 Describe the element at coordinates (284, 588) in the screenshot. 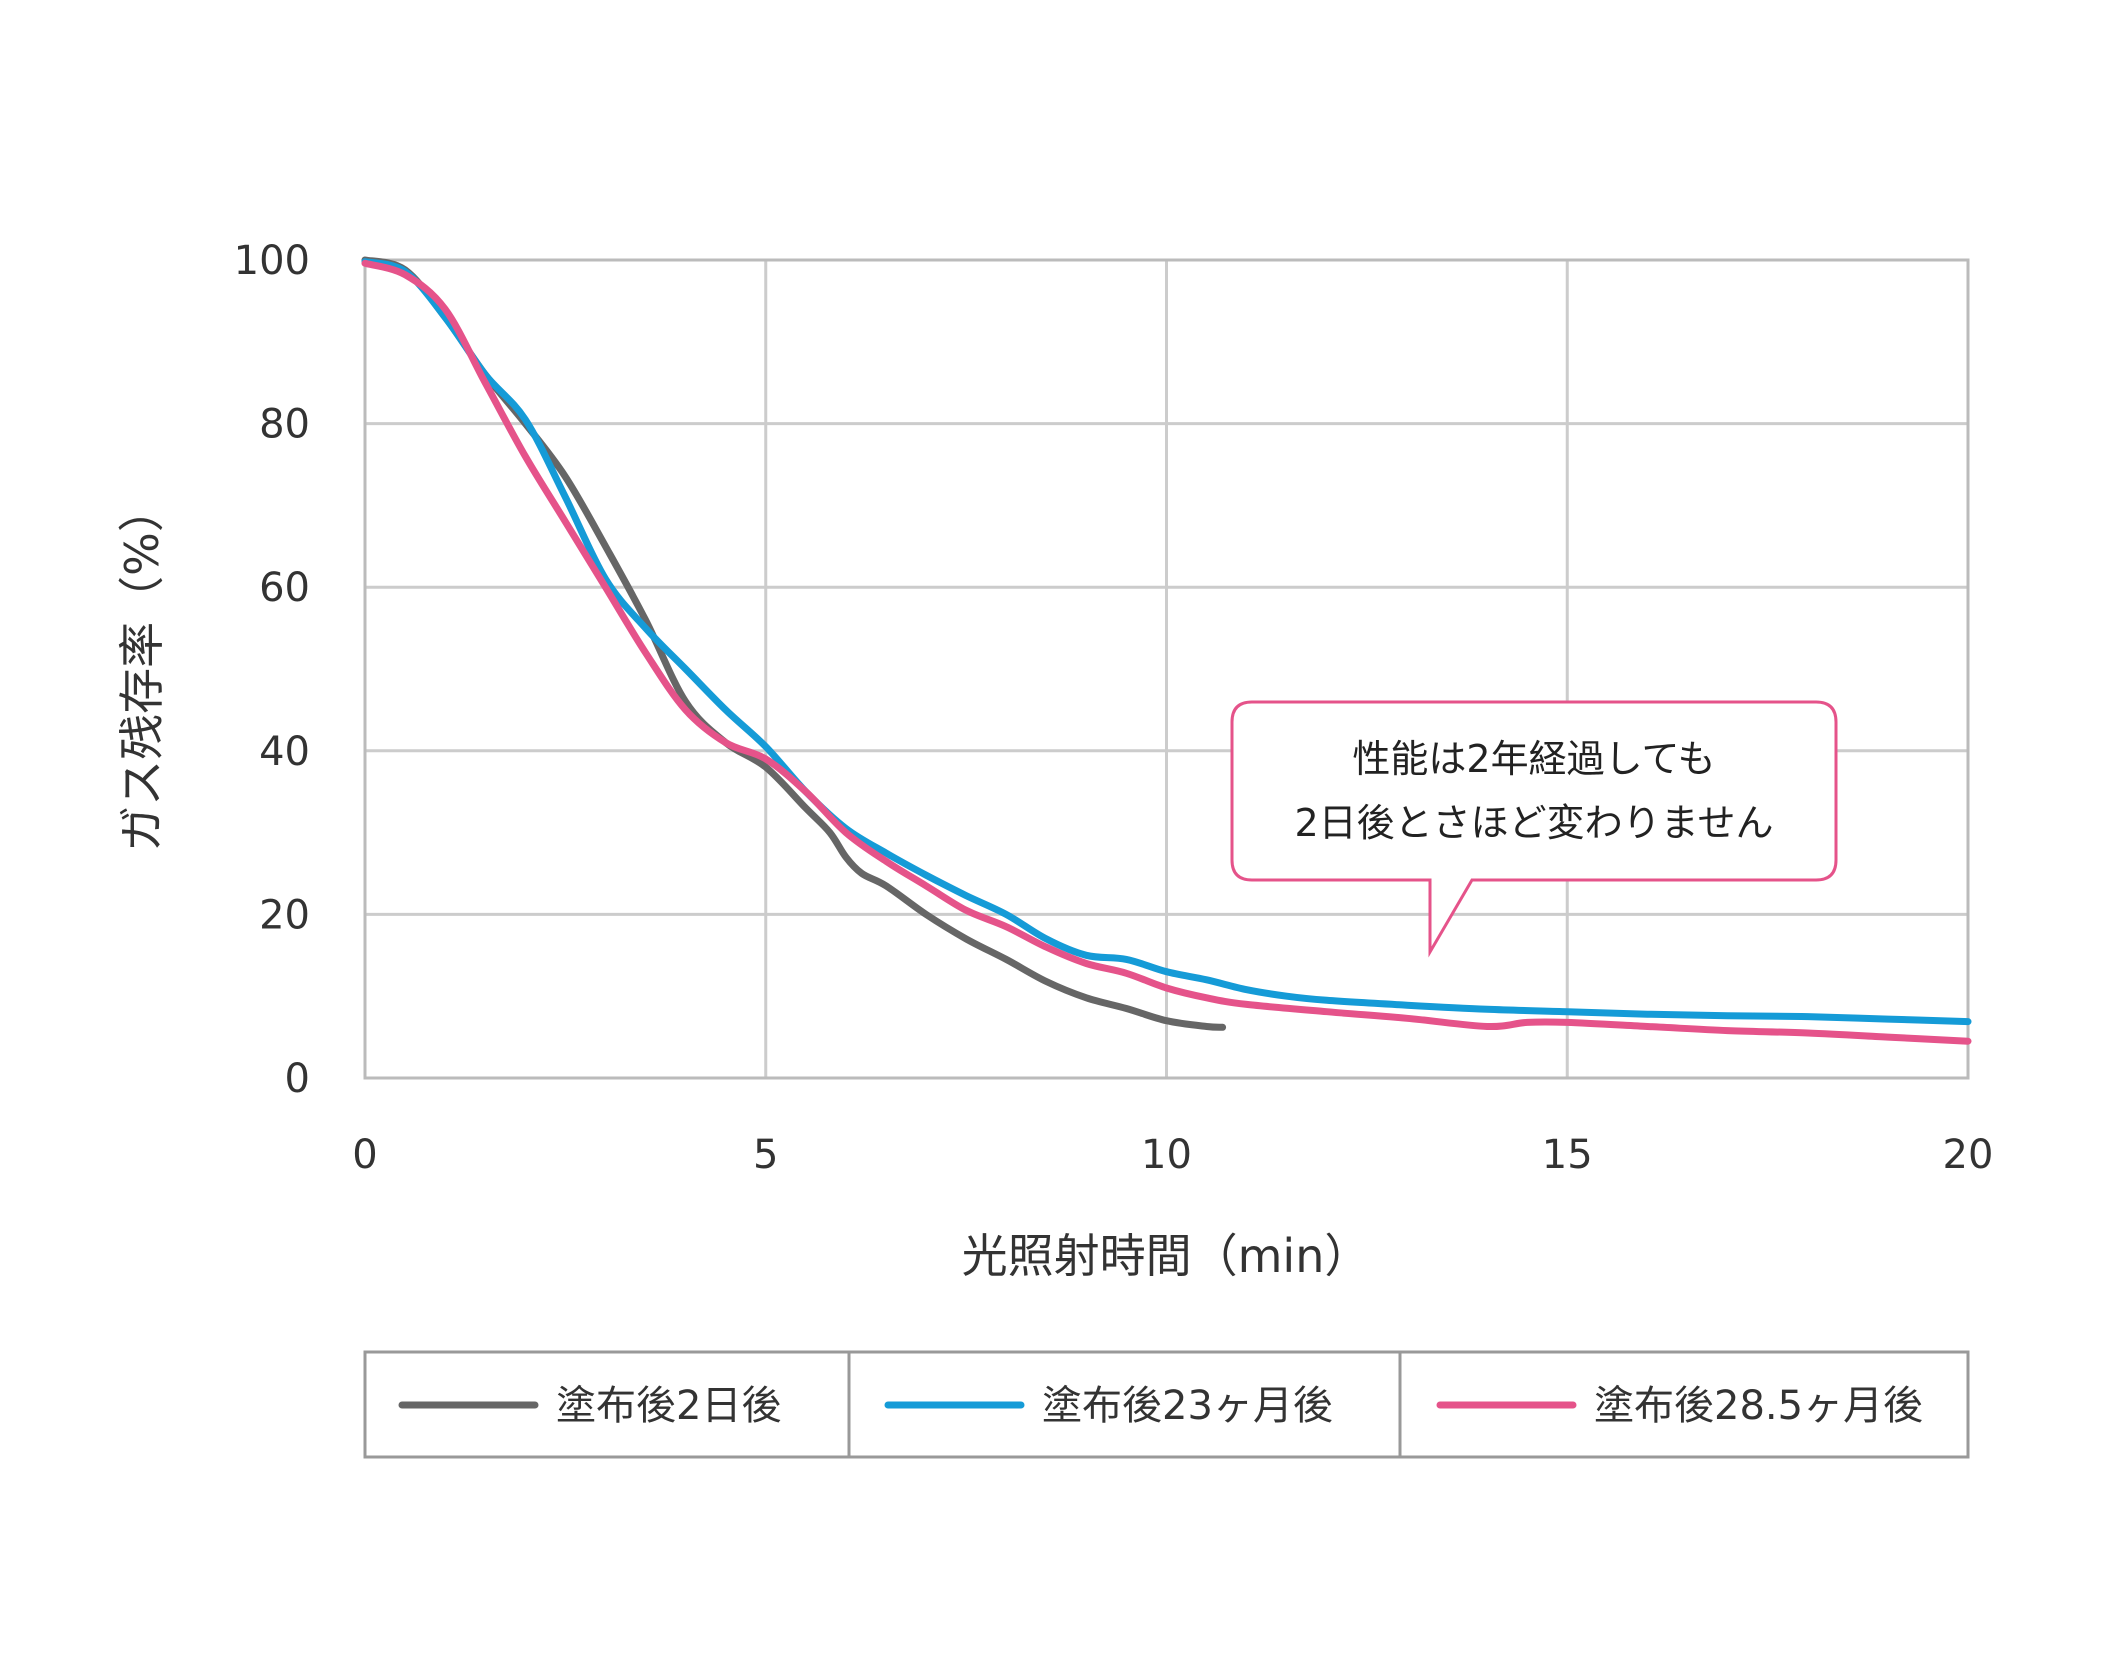

I see `y-tick-label: 60` at that location.